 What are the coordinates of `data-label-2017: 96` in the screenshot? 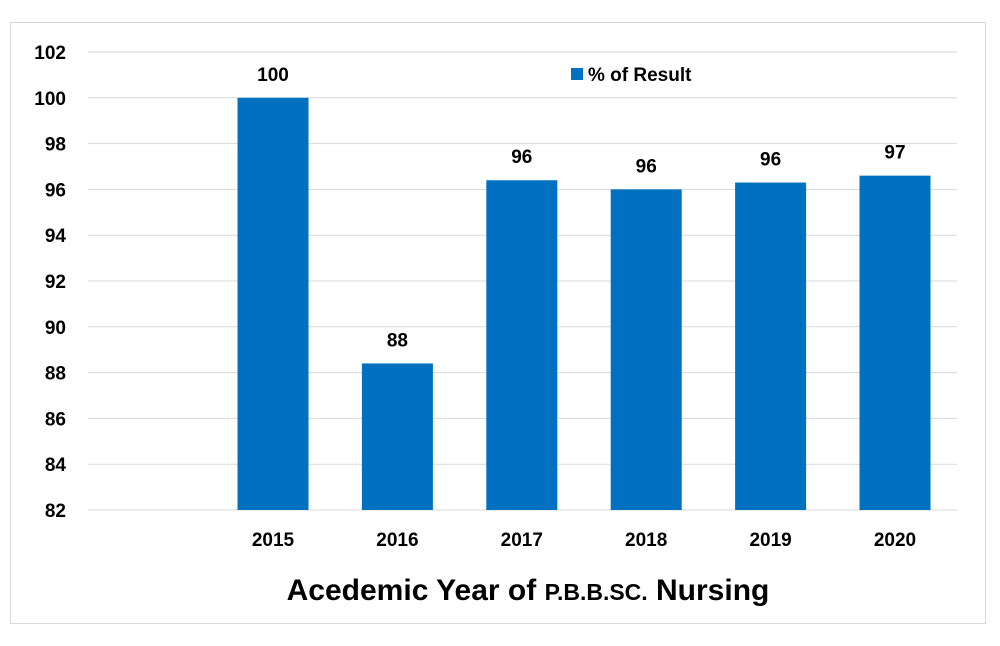 It's located at (521, 157).